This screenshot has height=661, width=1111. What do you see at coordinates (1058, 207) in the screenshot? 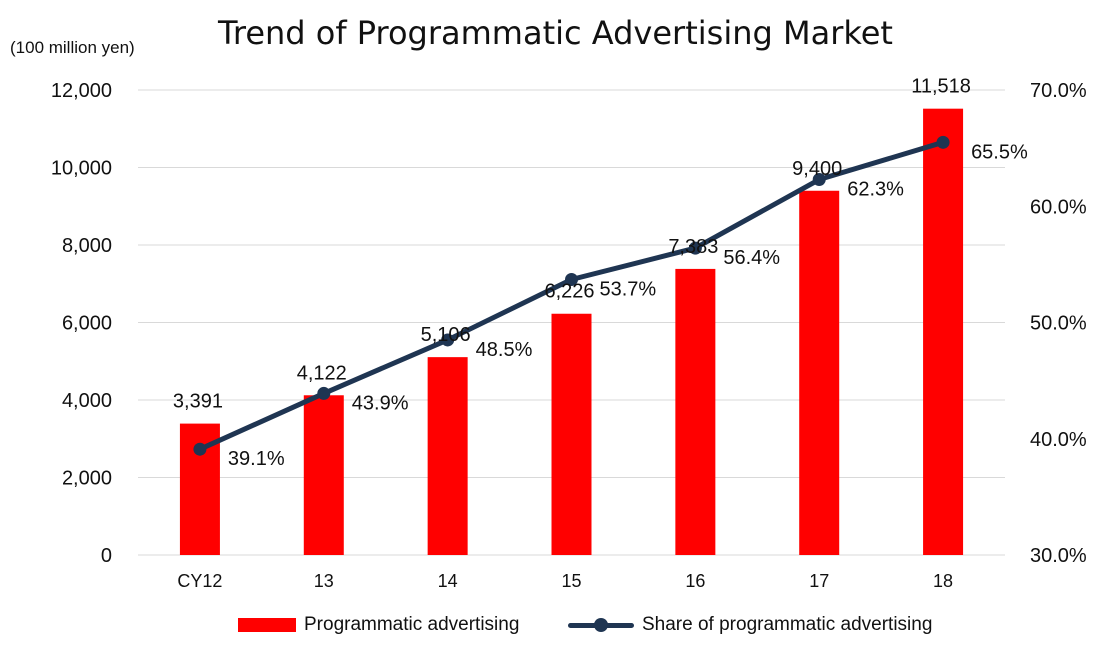
I see `y-right-tick-label: 60.0%` at bounding box center [1058, 207].